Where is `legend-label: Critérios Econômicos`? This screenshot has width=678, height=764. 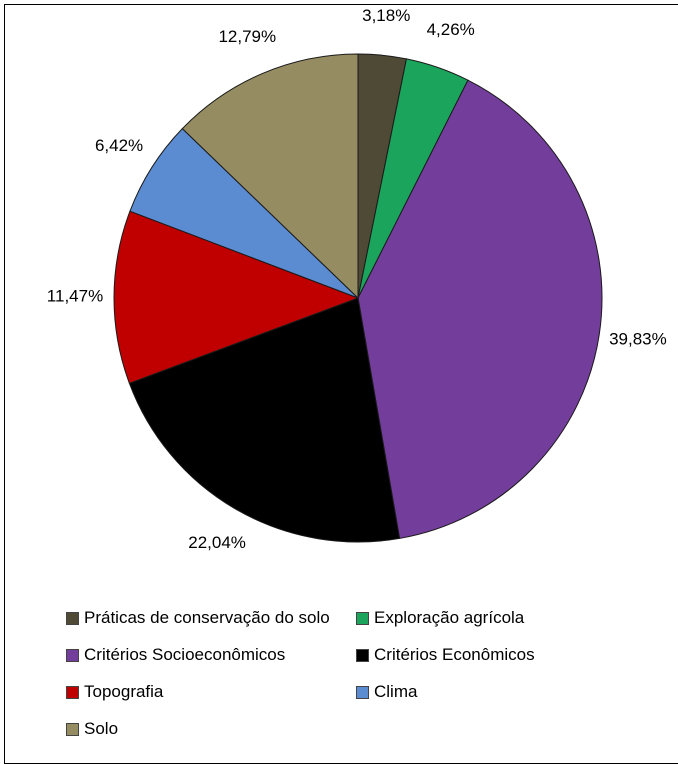 legend-label: Critérios Econômicos is located at coordinates (454, 654).